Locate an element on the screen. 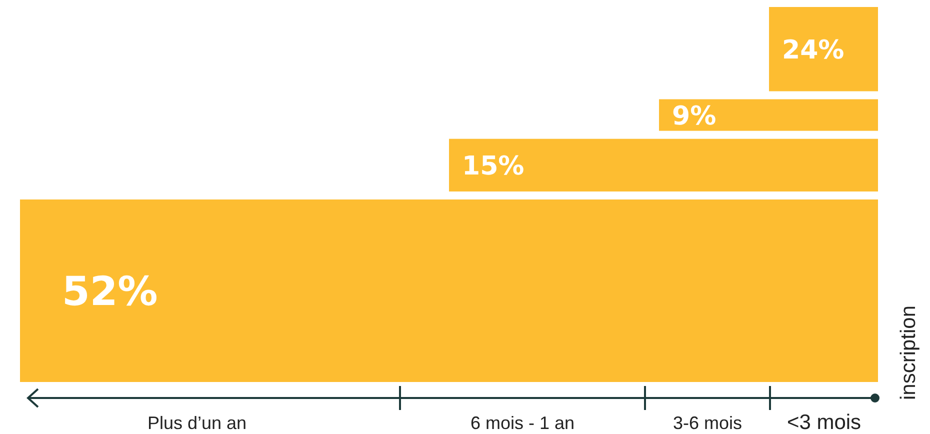  category-label: Plus d’un an is located at coordinates (197, 423).